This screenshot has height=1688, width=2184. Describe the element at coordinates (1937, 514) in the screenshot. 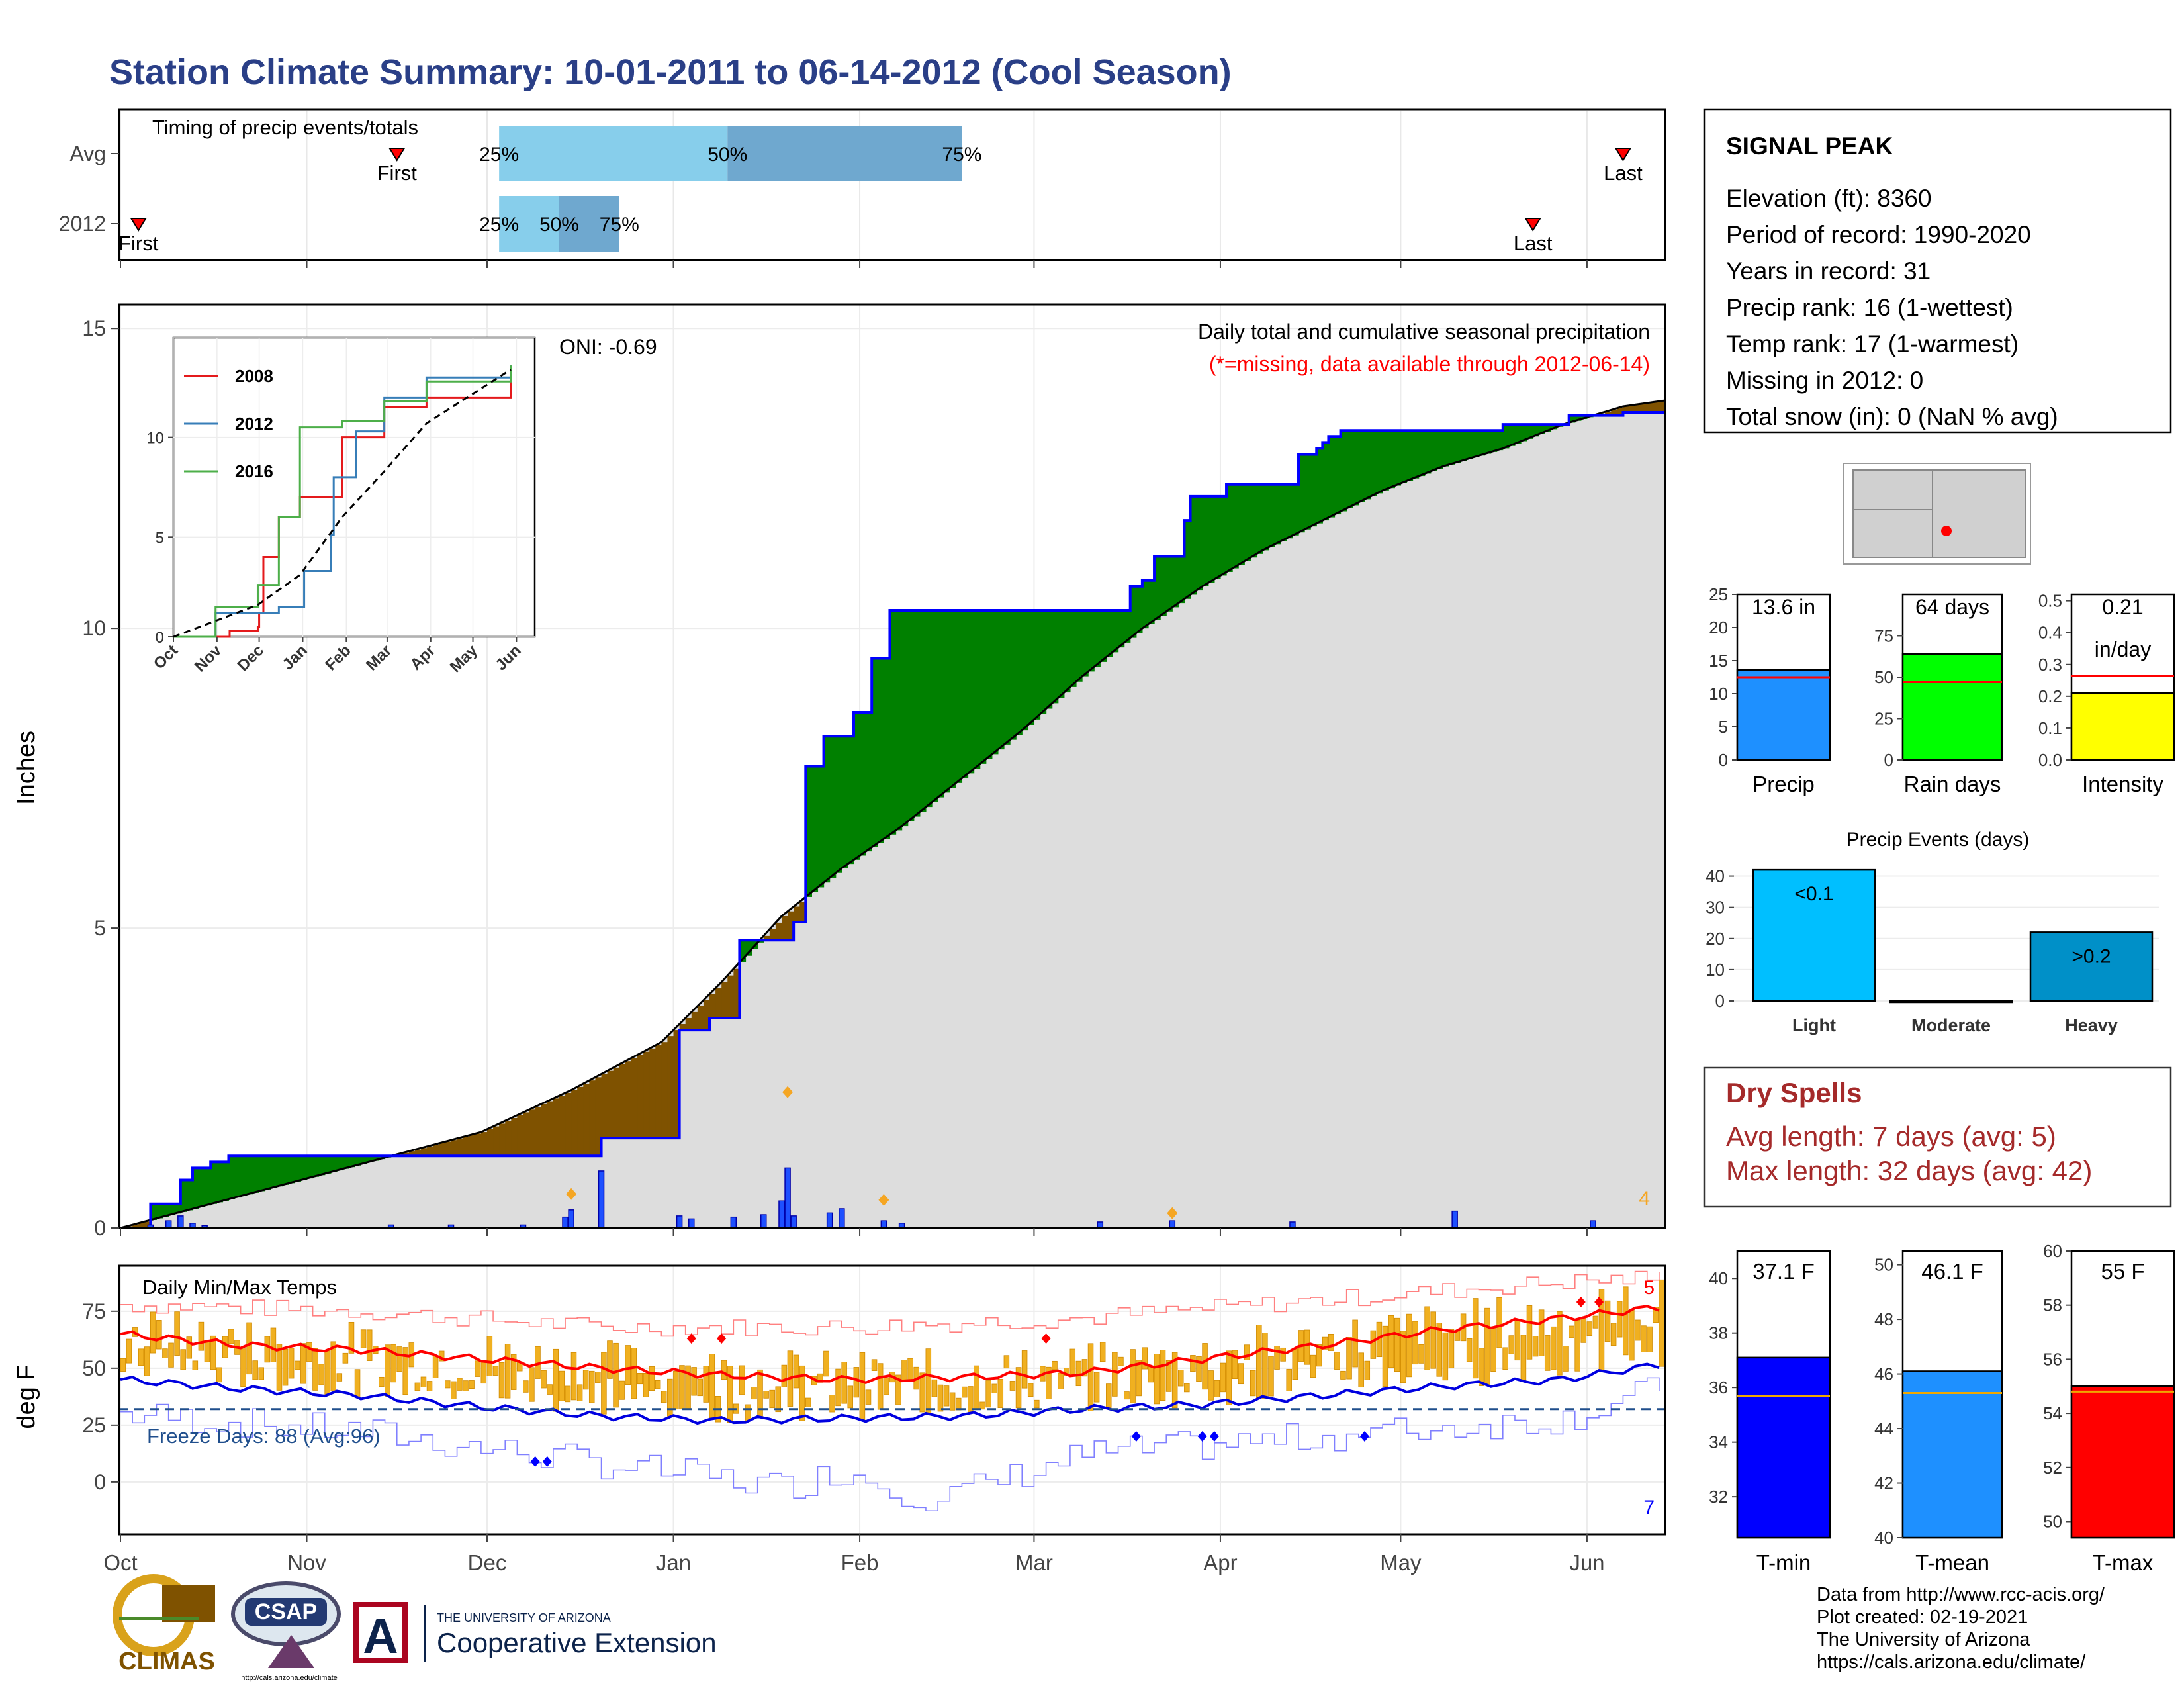

I see `location-map` at that location.